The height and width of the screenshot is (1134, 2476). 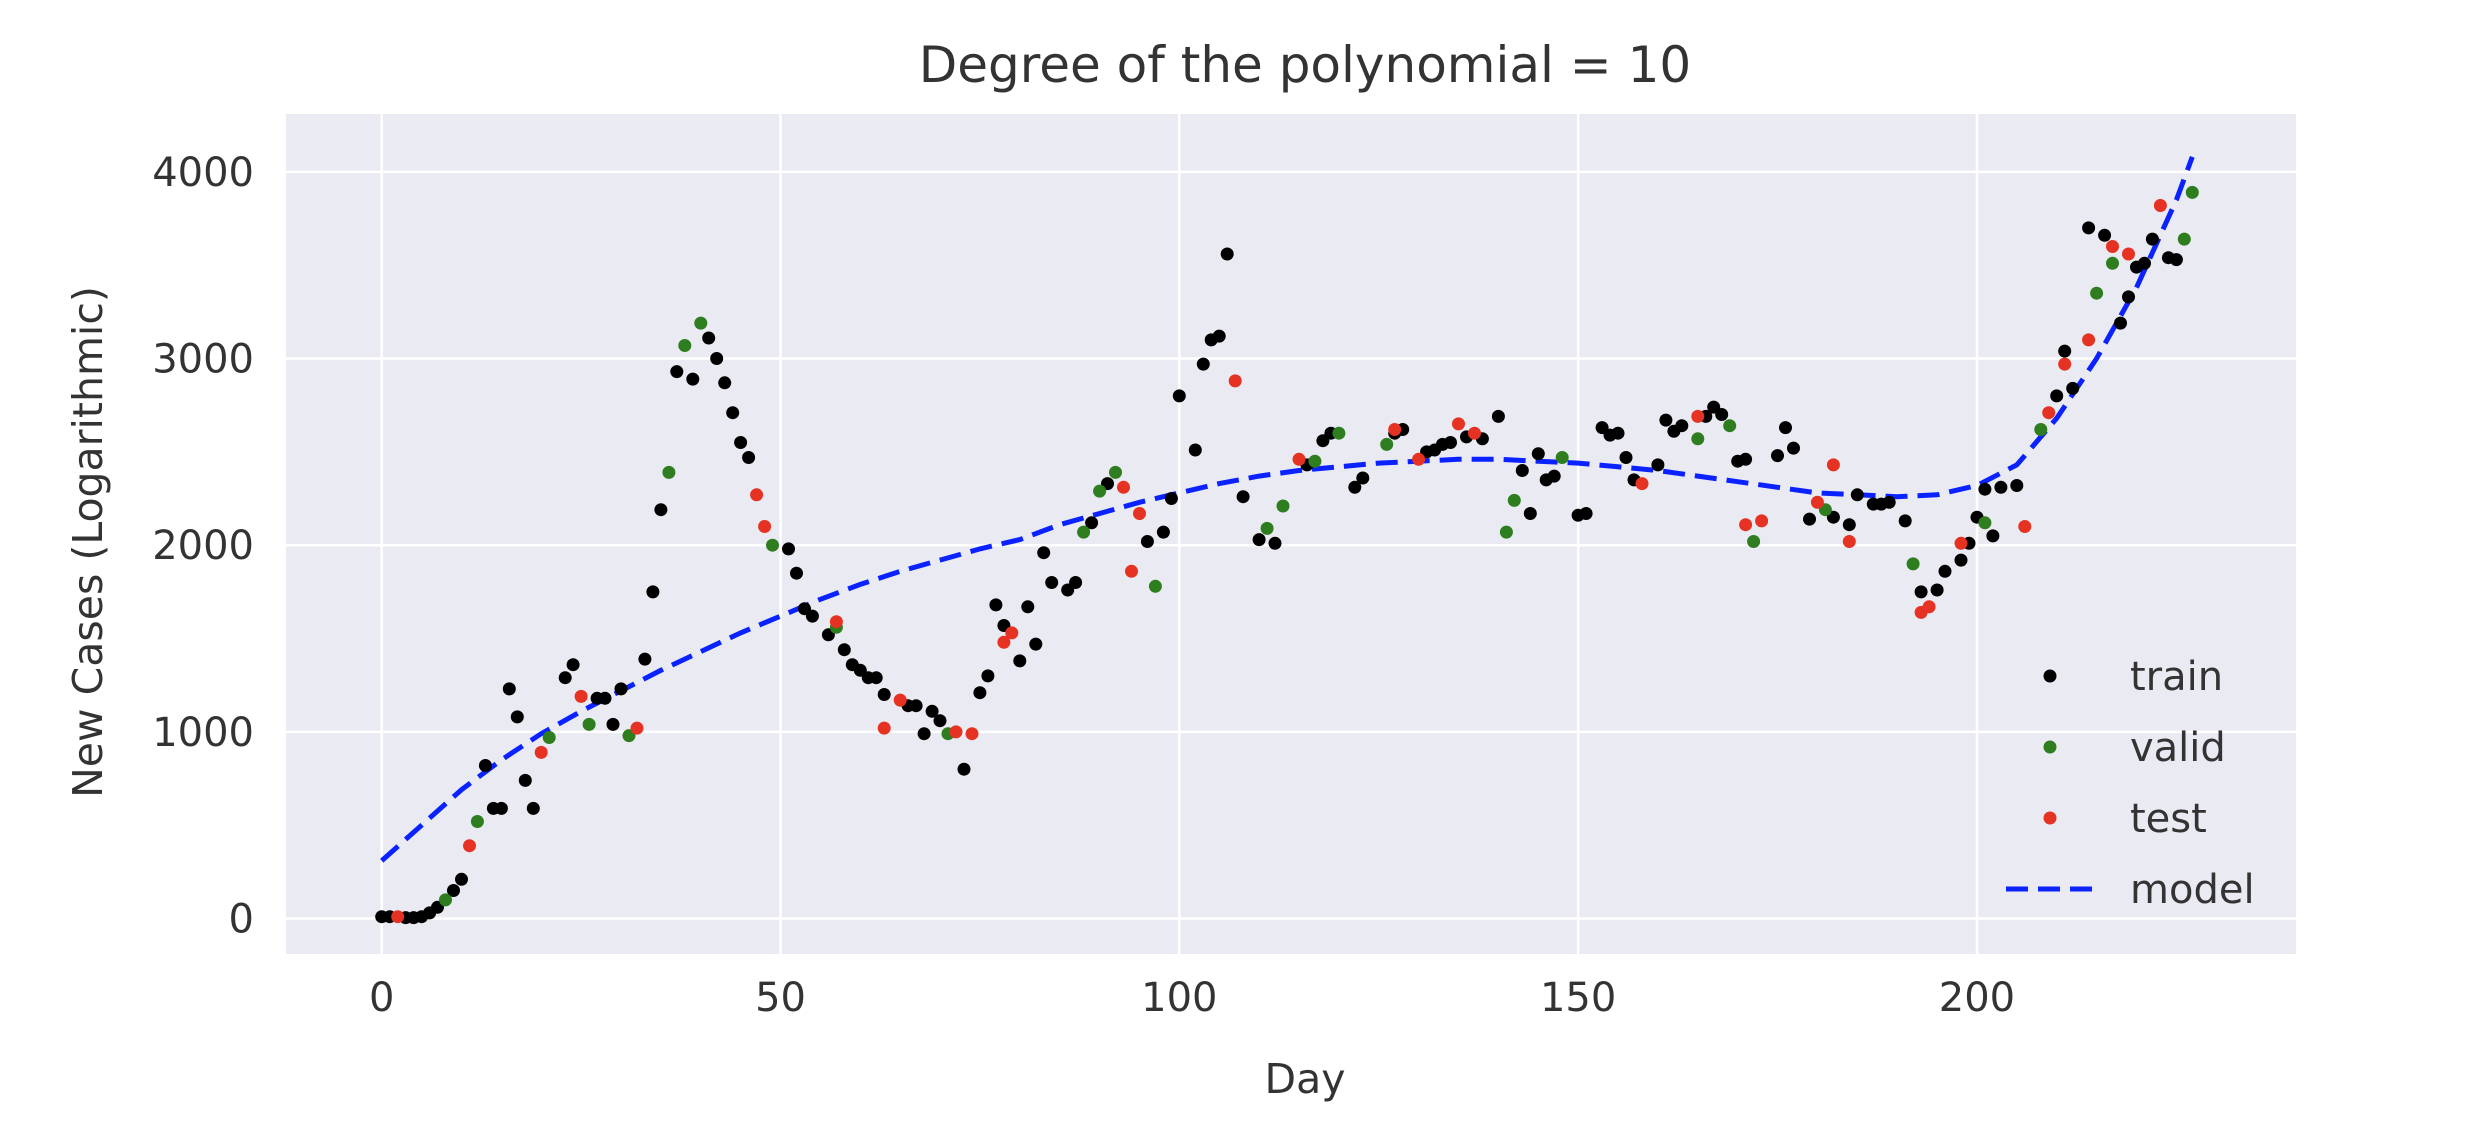 I want to click on legend-marker-test, so click(x=2050, y=818).